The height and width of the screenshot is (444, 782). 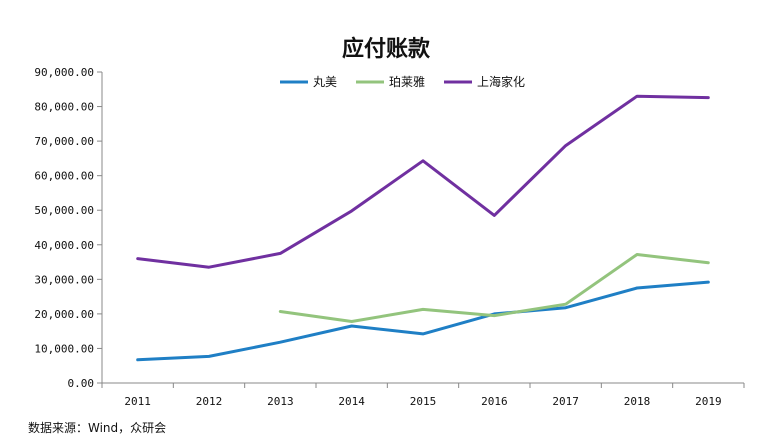 I want to click on x-tick-label: 2013, so click(x=280, y=401).